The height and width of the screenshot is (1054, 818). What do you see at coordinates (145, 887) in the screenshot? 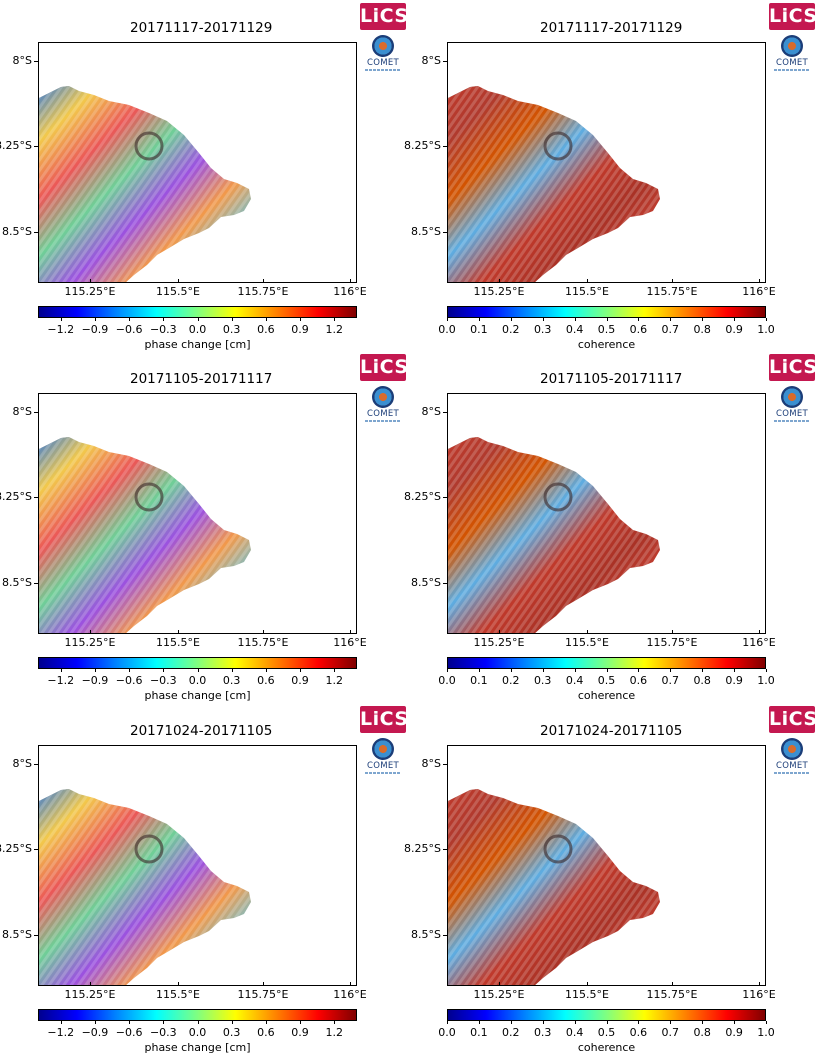
I see `interferogram-image` at bounding box center [145, 887].